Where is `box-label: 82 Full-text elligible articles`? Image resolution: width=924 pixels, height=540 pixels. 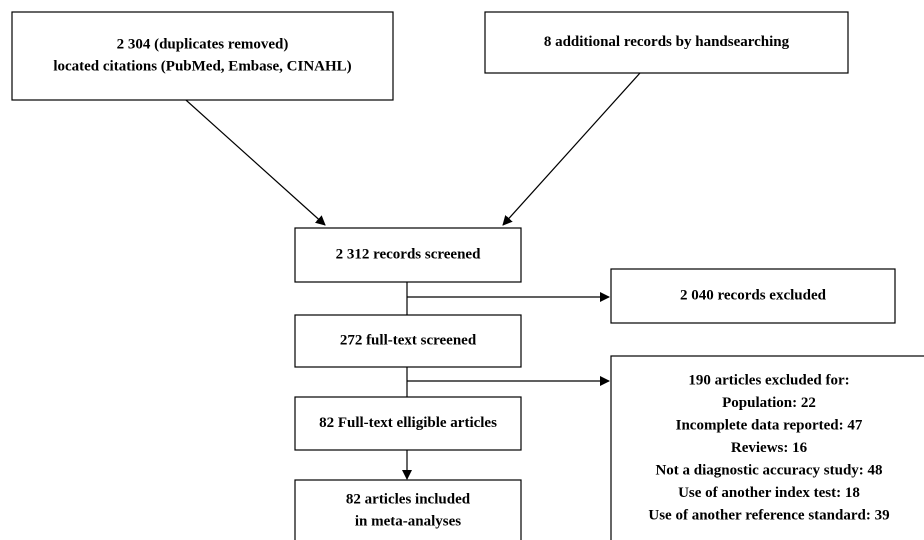
box-label: 82 Full-text elligible articles is located at coordinates (408, 423).